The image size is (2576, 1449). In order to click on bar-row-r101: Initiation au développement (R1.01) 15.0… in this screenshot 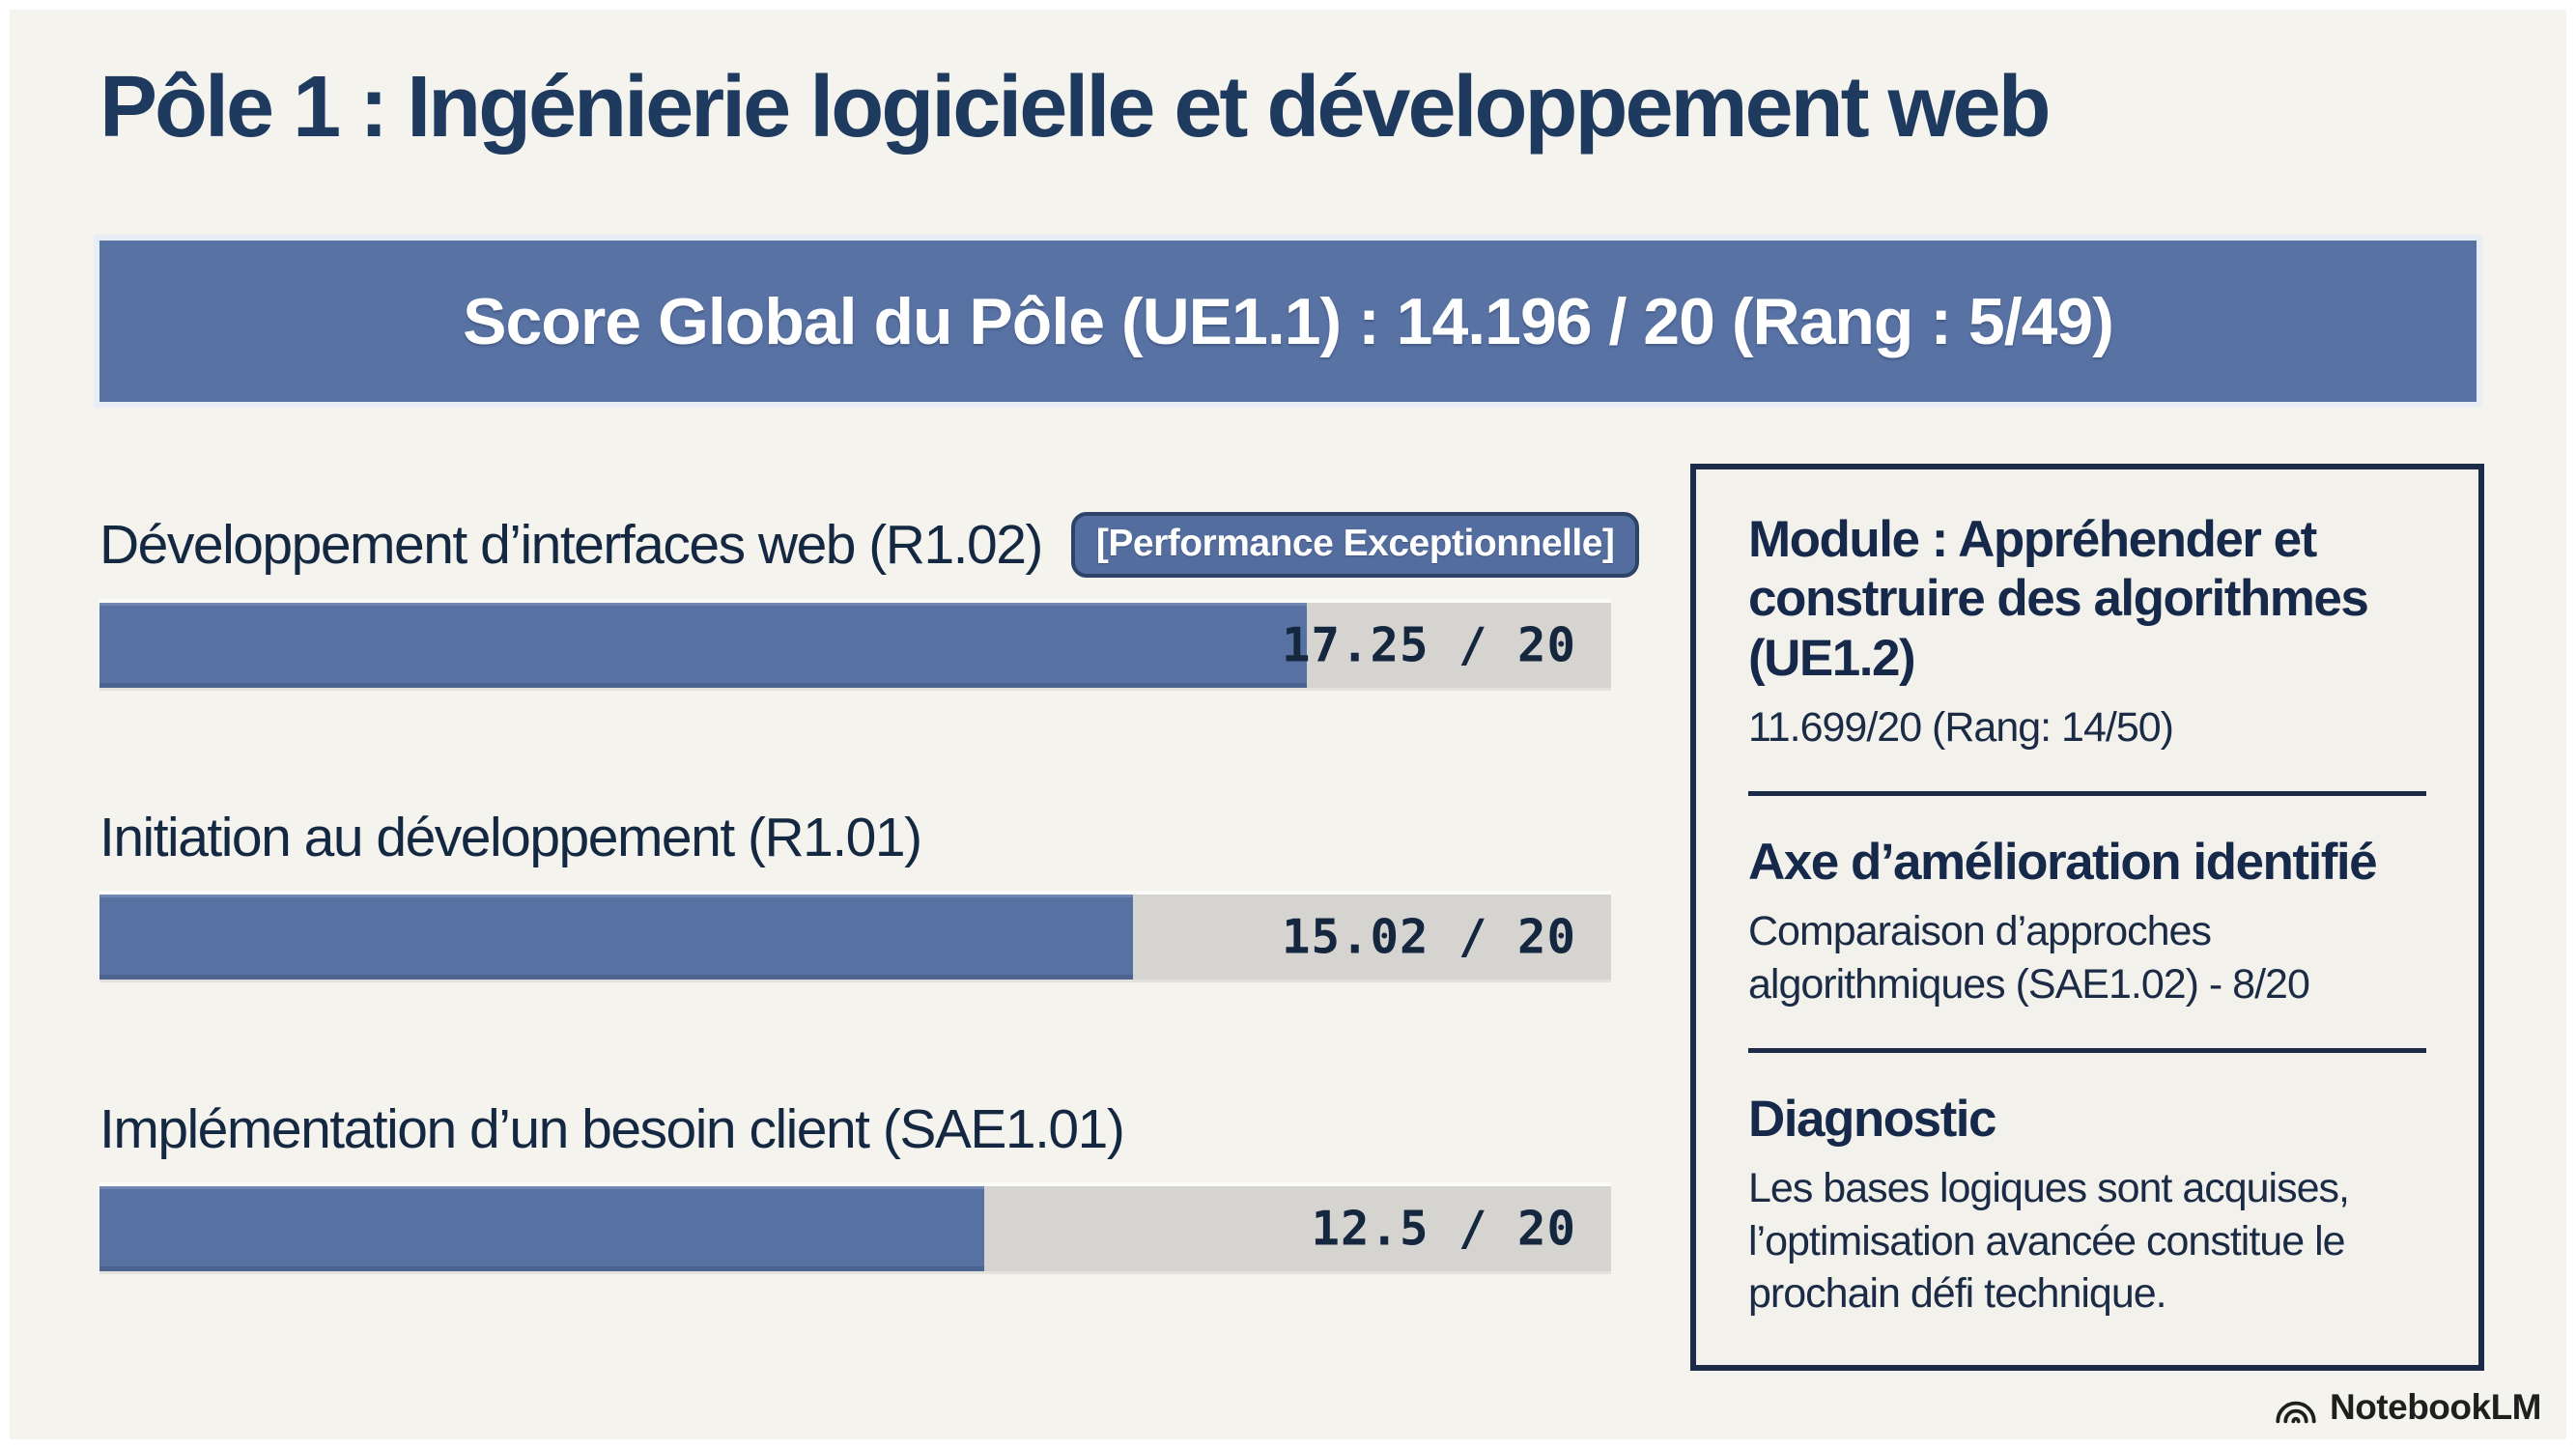, I will do `click(855, 893)`.